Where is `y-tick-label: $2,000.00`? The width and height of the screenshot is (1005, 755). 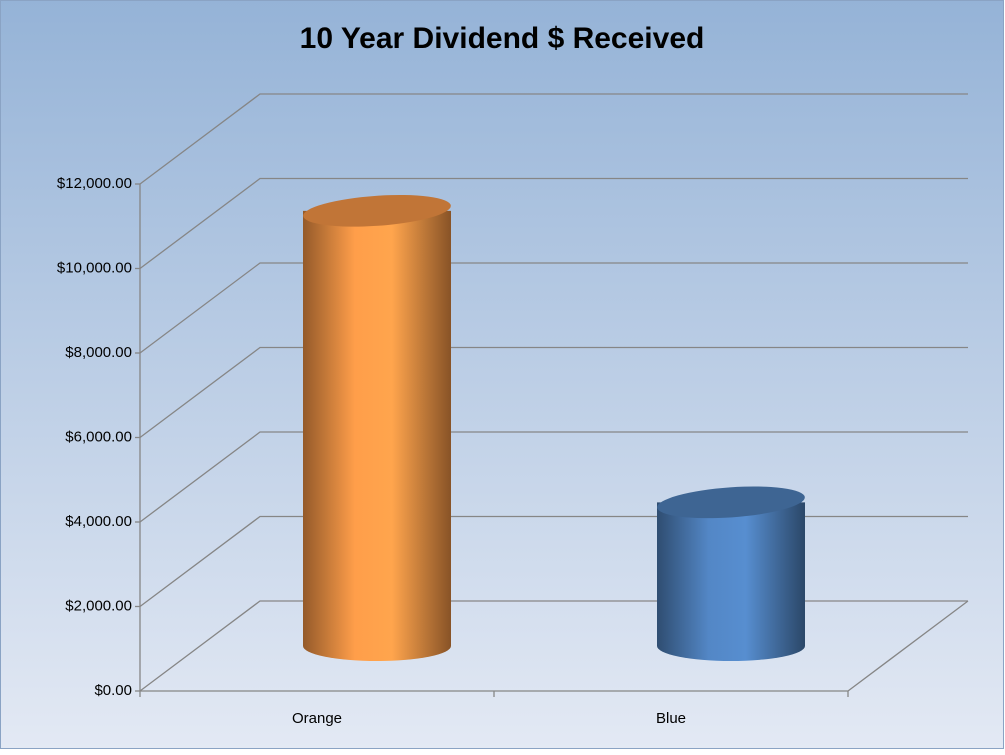
y-tick-label: $2,000.00 is located at coordinates (98, 605).